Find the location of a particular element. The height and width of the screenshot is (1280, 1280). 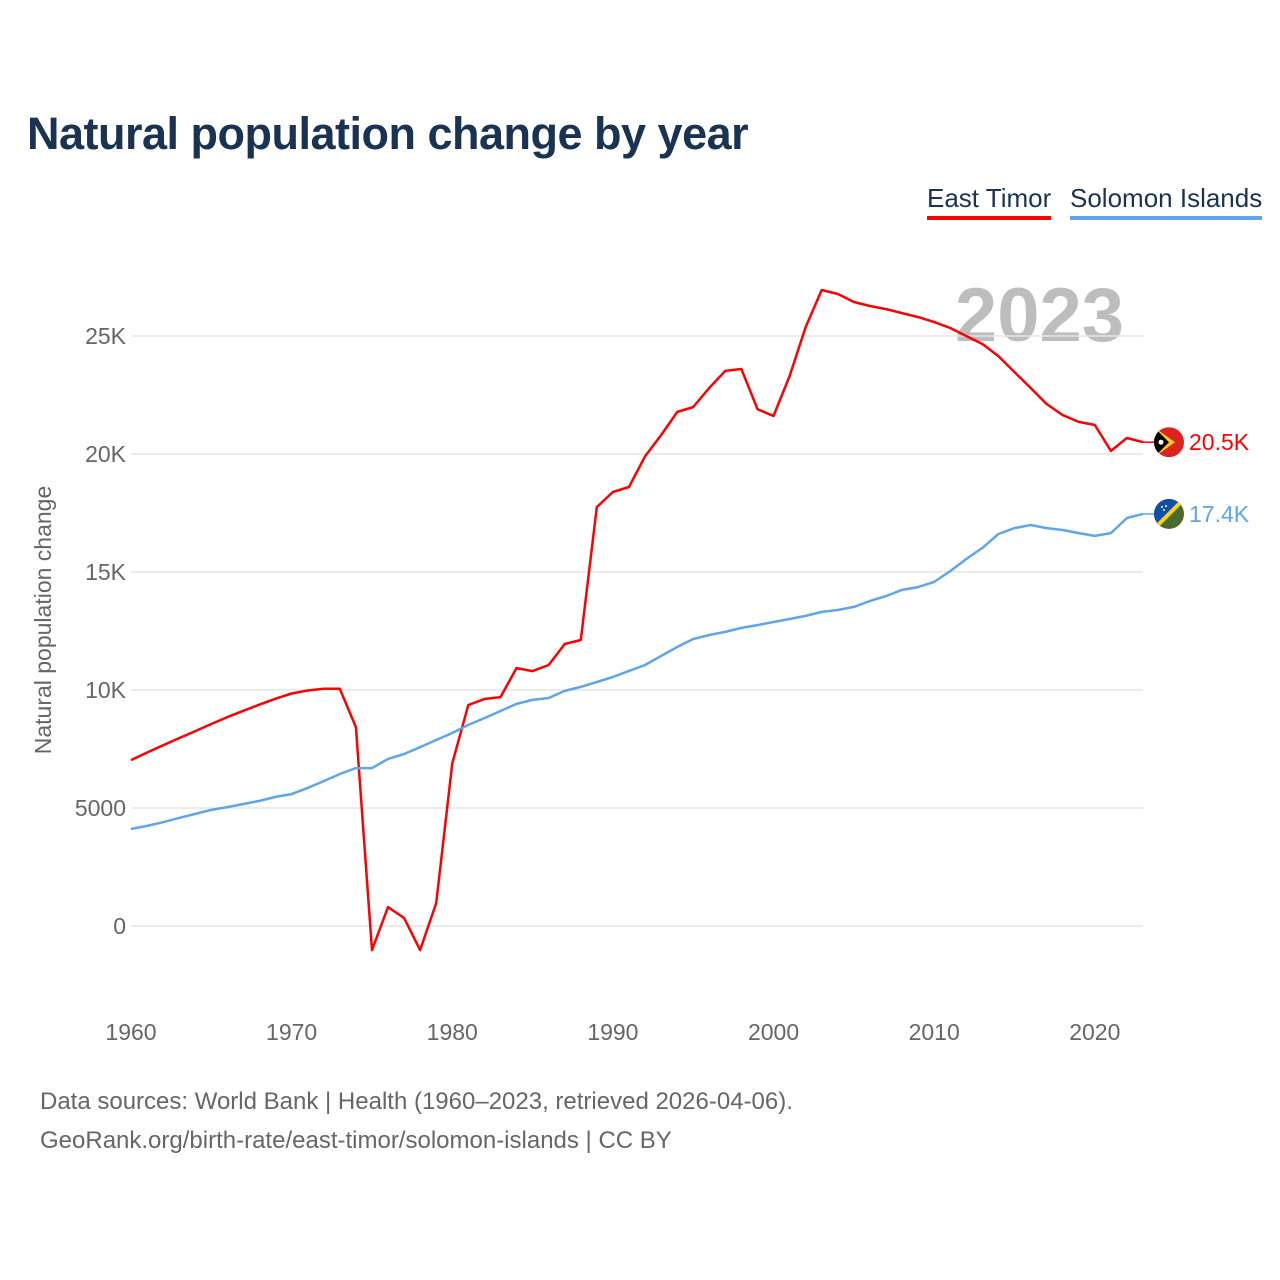

legend-solomon-islands: Solomon Islands is located at coordinates (1166, 201).